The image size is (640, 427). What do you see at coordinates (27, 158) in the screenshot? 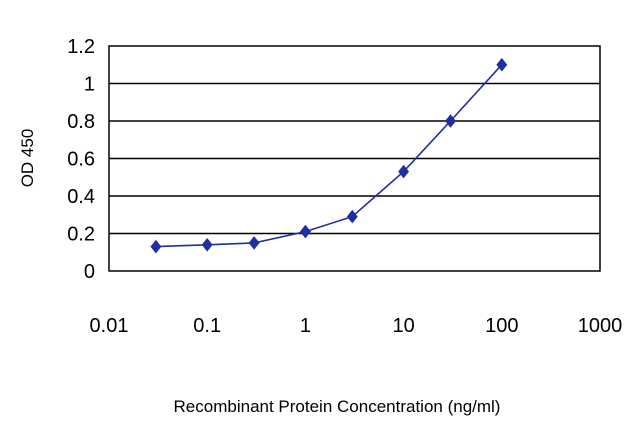
I see `y-axis-title: OD 450` at bounding box center [27, 158].